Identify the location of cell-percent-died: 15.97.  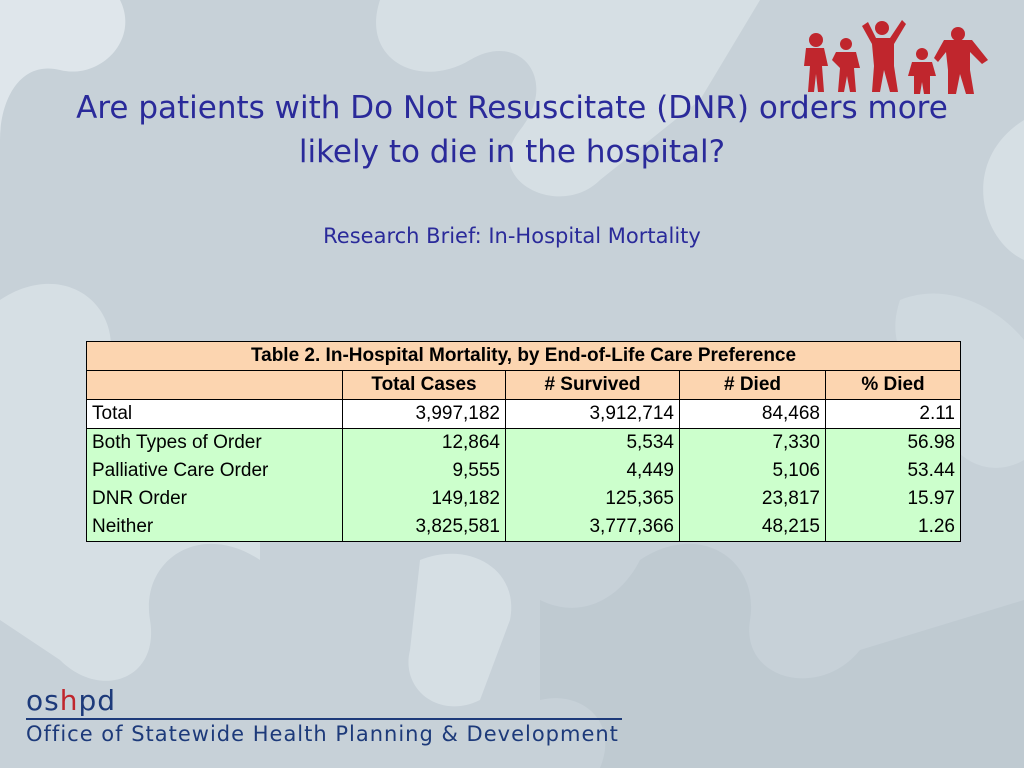
(893, 499).